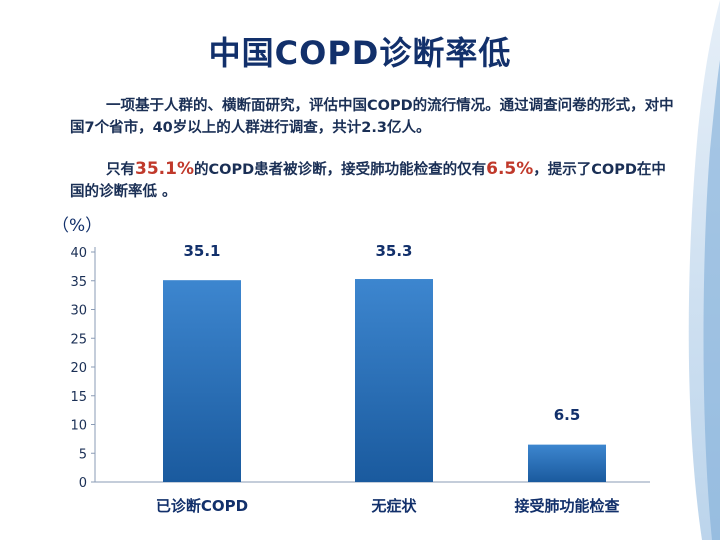 Image resolution: width=720 pixels, height=540 pixels. I want to click on spirometry-rate-highlight: 6.5%, so click(510, 169).